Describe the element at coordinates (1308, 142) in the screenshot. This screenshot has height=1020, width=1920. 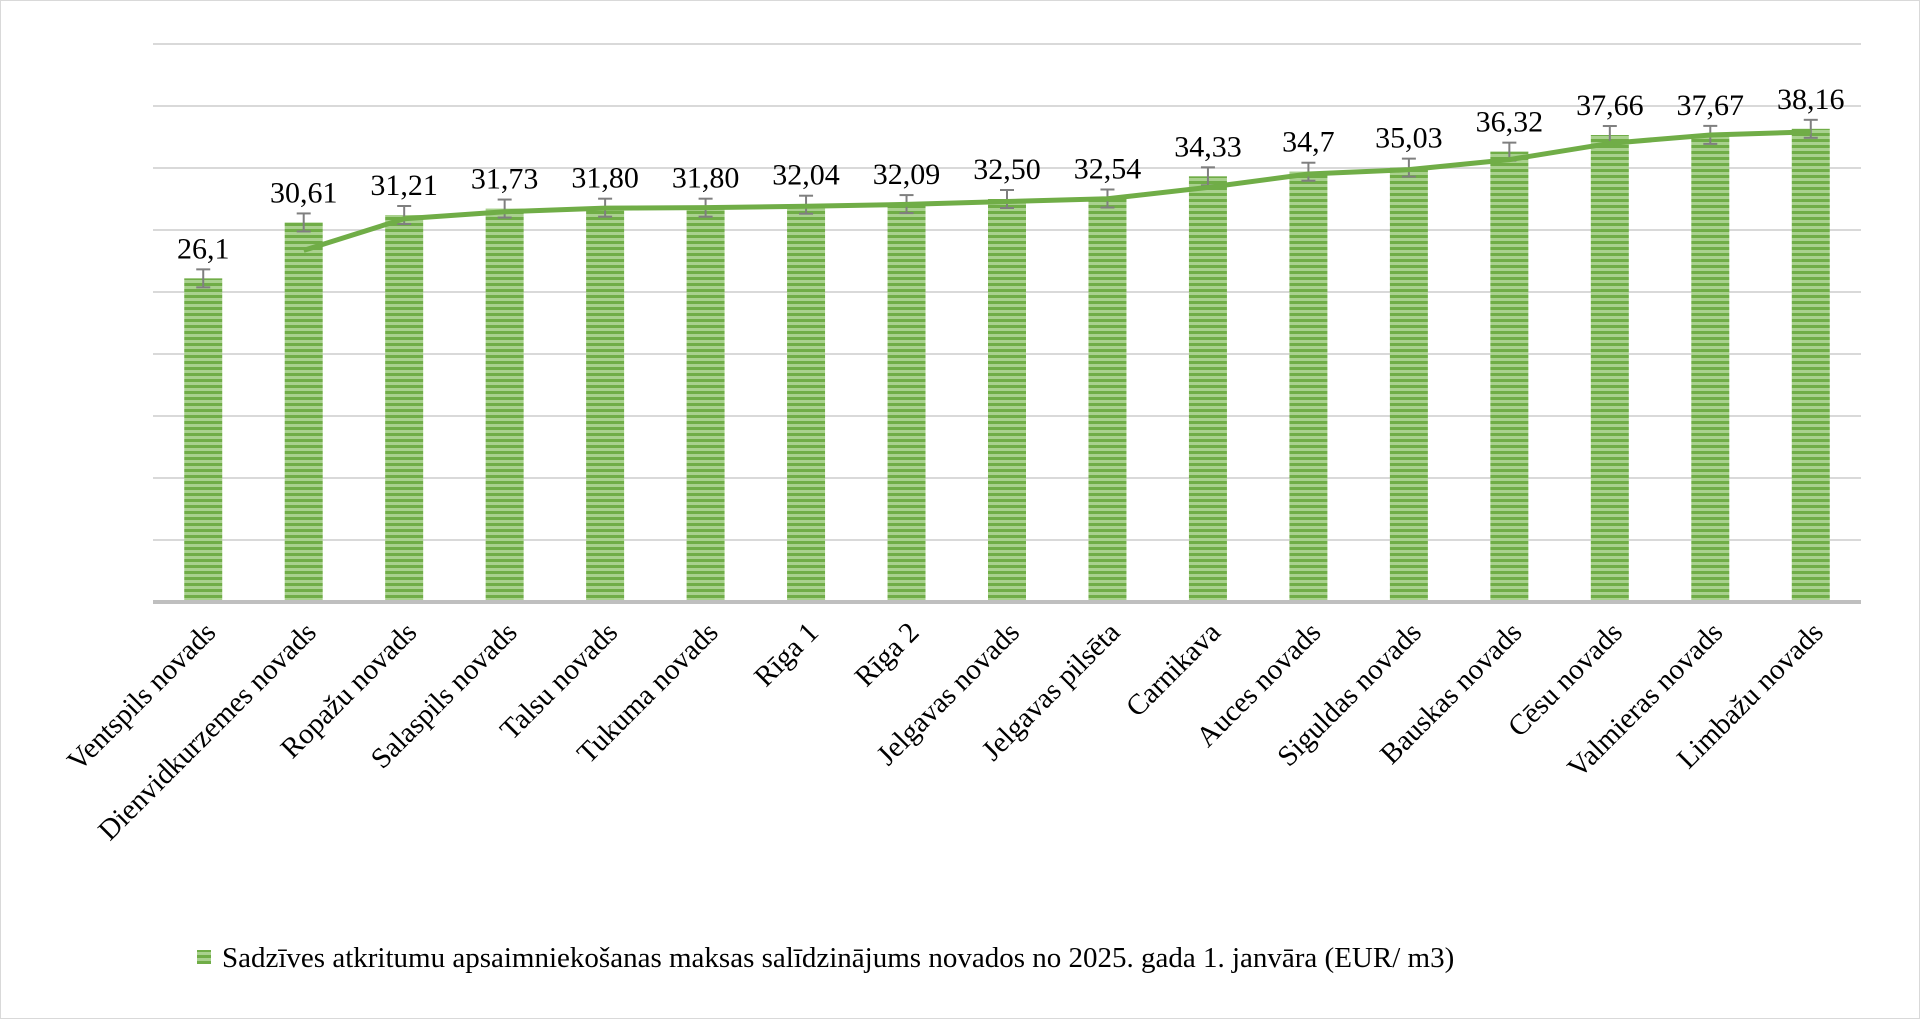
I see `value-label: 34,7` at that location.